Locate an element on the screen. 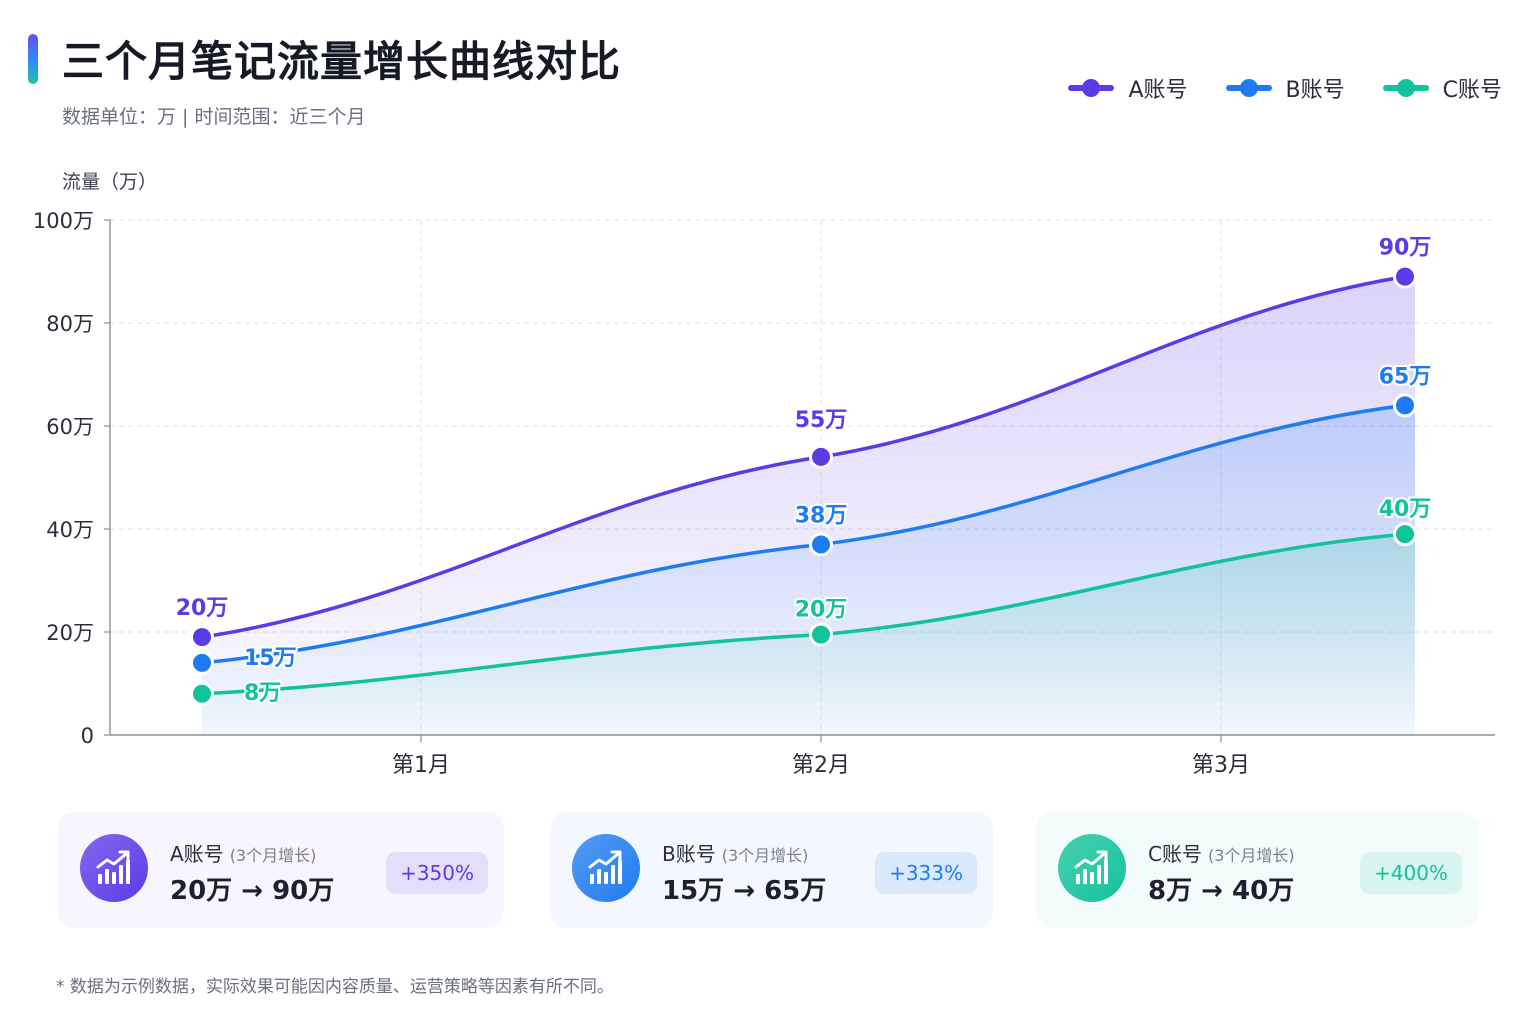 Image resolution: width=1536 pixels, height=1024 pixels. data-label: 15万 is located at coordinates (270, 658).